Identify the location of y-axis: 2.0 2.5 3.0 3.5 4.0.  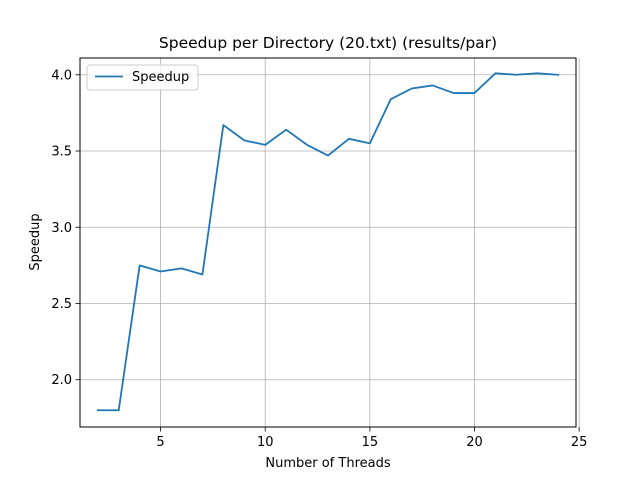
(65, 228).